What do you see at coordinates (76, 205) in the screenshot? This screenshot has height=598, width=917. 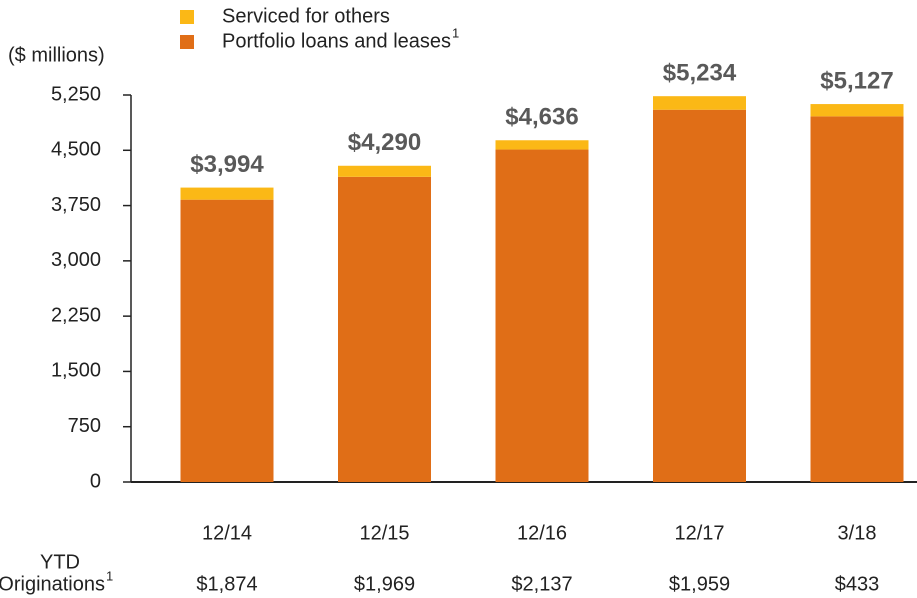 I see `y-tick-label: 3,750` at bounding box center [76, 205].